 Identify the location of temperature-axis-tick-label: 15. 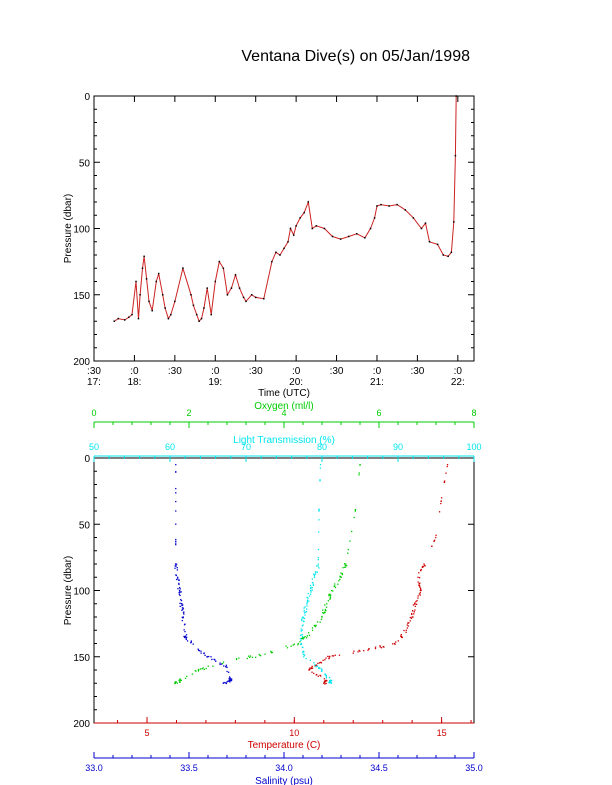
(442, 733).